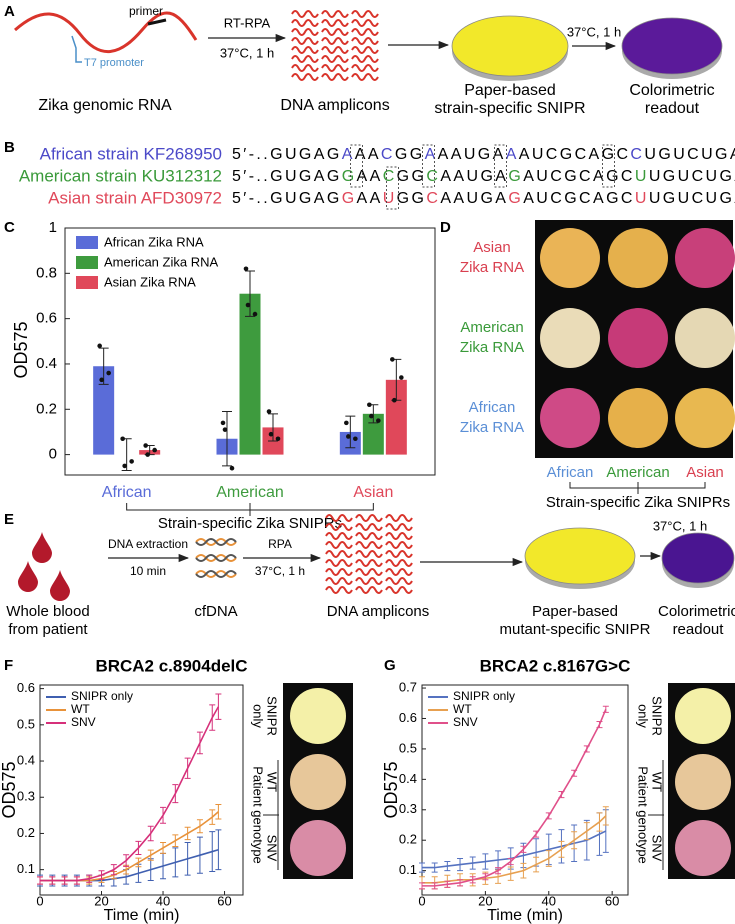 This screenshot has width=735, height=924. What do you see at coordinates (525, 915) in the screenshot?
I see `x-axis-label: Time (min)` at bounding box center [525, 915].